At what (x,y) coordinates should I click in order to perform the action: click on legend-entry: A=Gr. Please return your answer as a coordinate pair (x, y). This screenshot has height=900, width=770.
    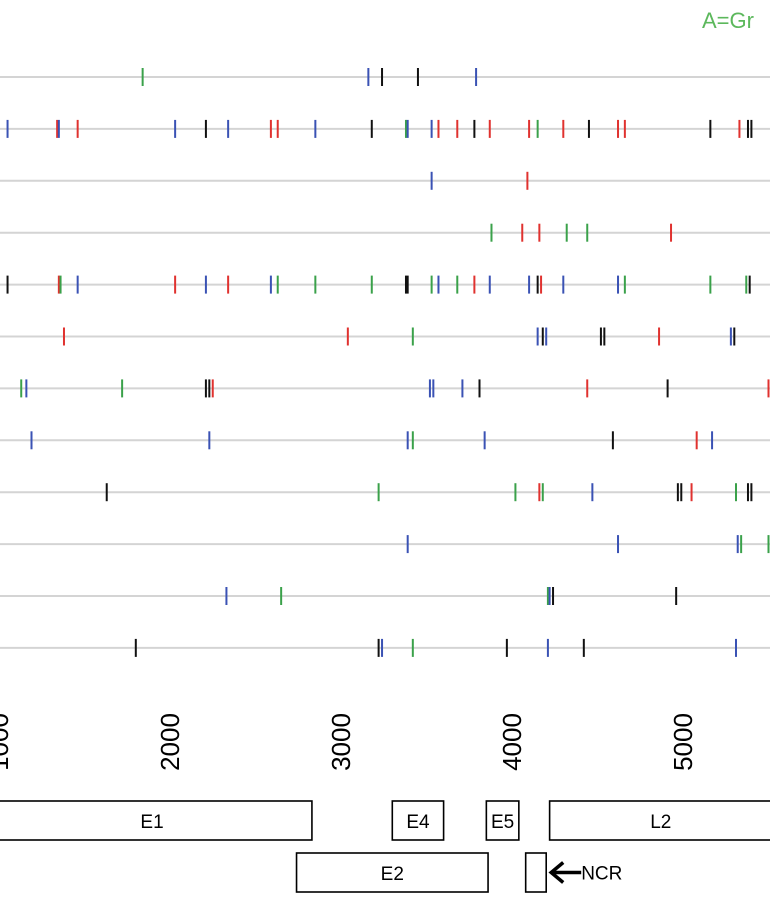
    Looking at the image, I should click on (728, 20).